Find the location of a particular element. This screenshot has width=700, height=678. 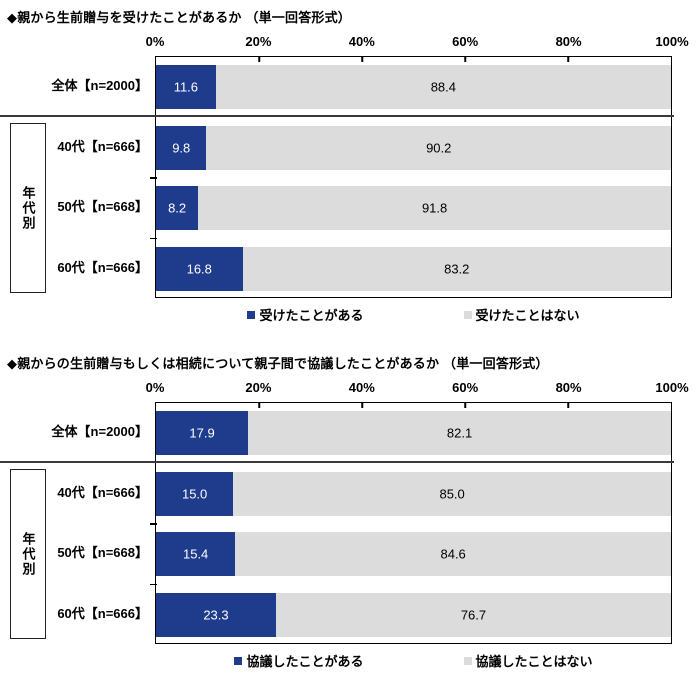

bar-segment-no: 82.1 is located at coordinates (459, 433).